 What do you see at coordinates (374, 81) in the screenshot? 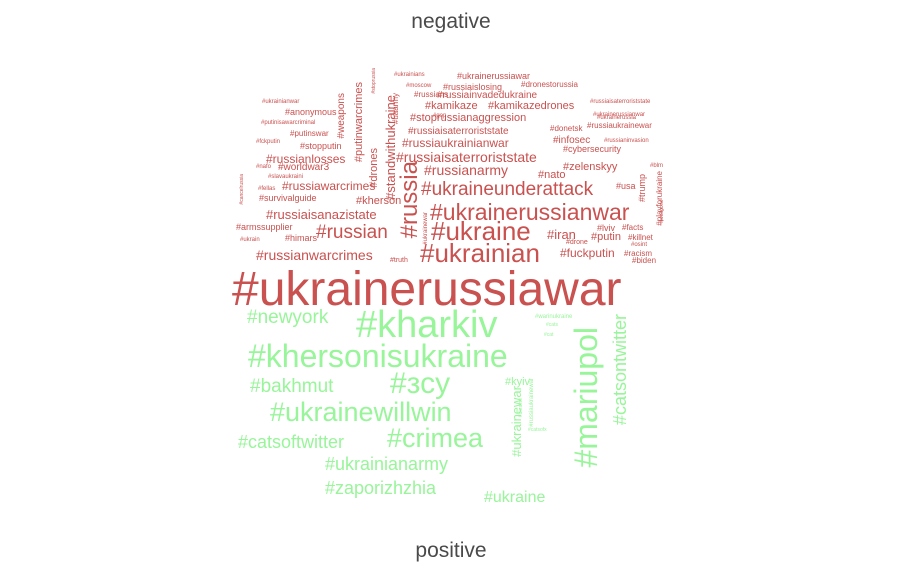
I see `negative-word: #stoprussia` at bounding box center [374, 81].